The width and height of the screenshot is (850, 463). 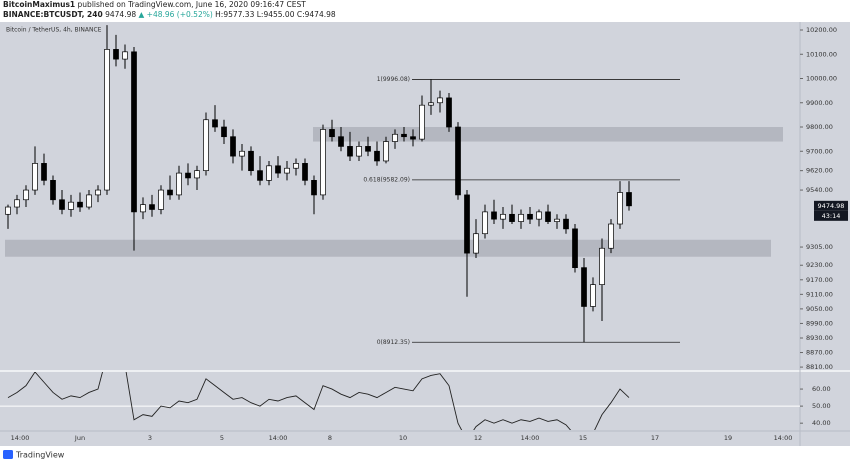 I want to click on brand: TradingView, so click(x=40, y=455).